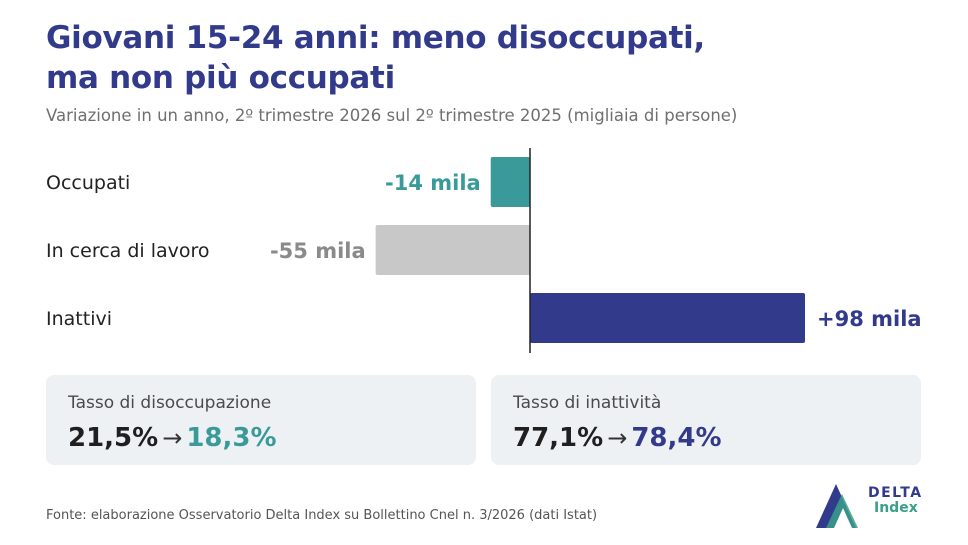 Image resolution: width=968 pixels, height=545 pixels. What do you see at coordinates (667, 318) in the screenshot?
I see `bar-inattivi` at bounding box center [667, 318].